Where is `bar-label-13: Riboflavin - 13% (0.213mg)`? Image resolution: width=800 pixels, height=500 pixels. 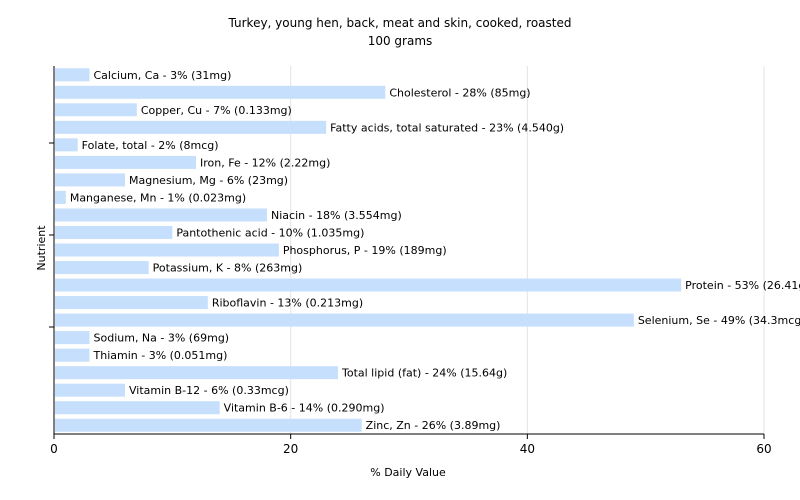
bar-label-13: Riboflavin - 13% (0.213mg) is located at coordinates (287, 303).